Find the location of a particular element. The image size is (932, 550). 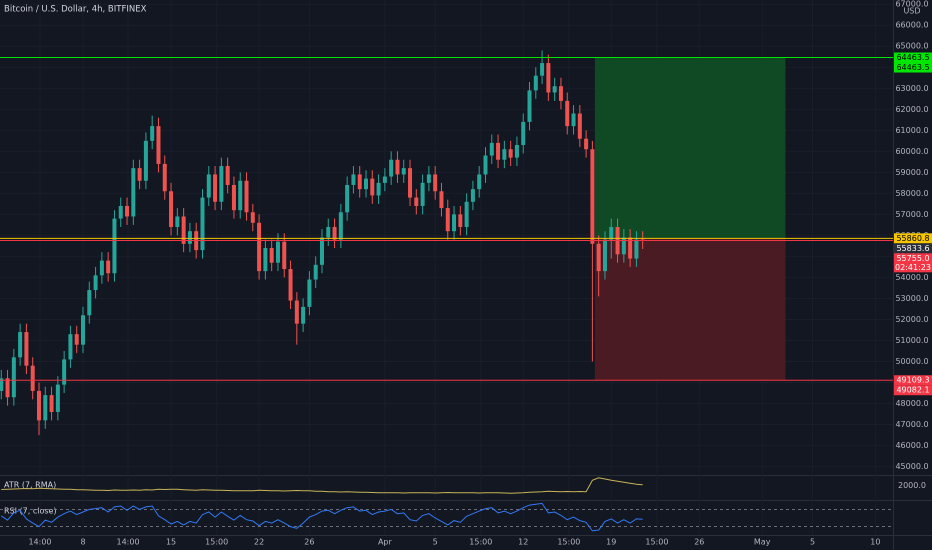

y-tick-label: 65000.0 is located at coordinates (911, 46).